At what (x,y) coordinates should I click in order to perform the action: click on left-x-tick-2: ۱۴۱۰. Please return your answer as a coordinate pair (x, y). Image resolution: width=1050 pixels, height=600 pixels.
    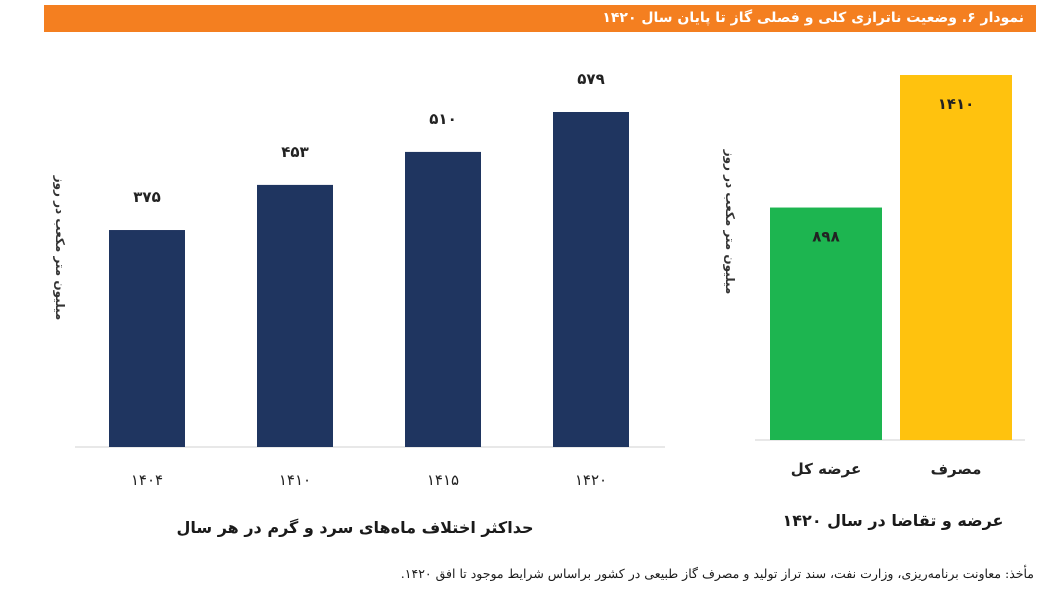
    Looking at the image, I should click on (295, 480).